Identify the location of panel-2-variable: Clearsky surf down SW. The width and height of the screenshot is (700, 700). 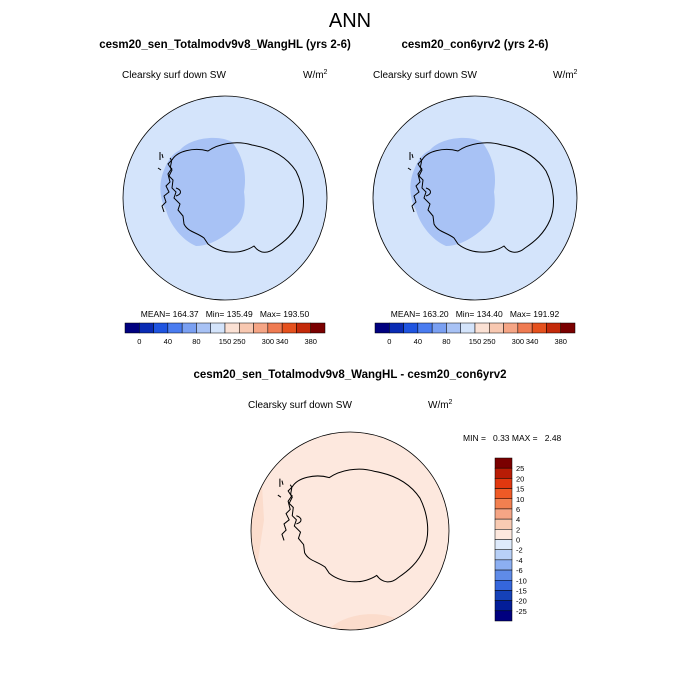
(425, 75).